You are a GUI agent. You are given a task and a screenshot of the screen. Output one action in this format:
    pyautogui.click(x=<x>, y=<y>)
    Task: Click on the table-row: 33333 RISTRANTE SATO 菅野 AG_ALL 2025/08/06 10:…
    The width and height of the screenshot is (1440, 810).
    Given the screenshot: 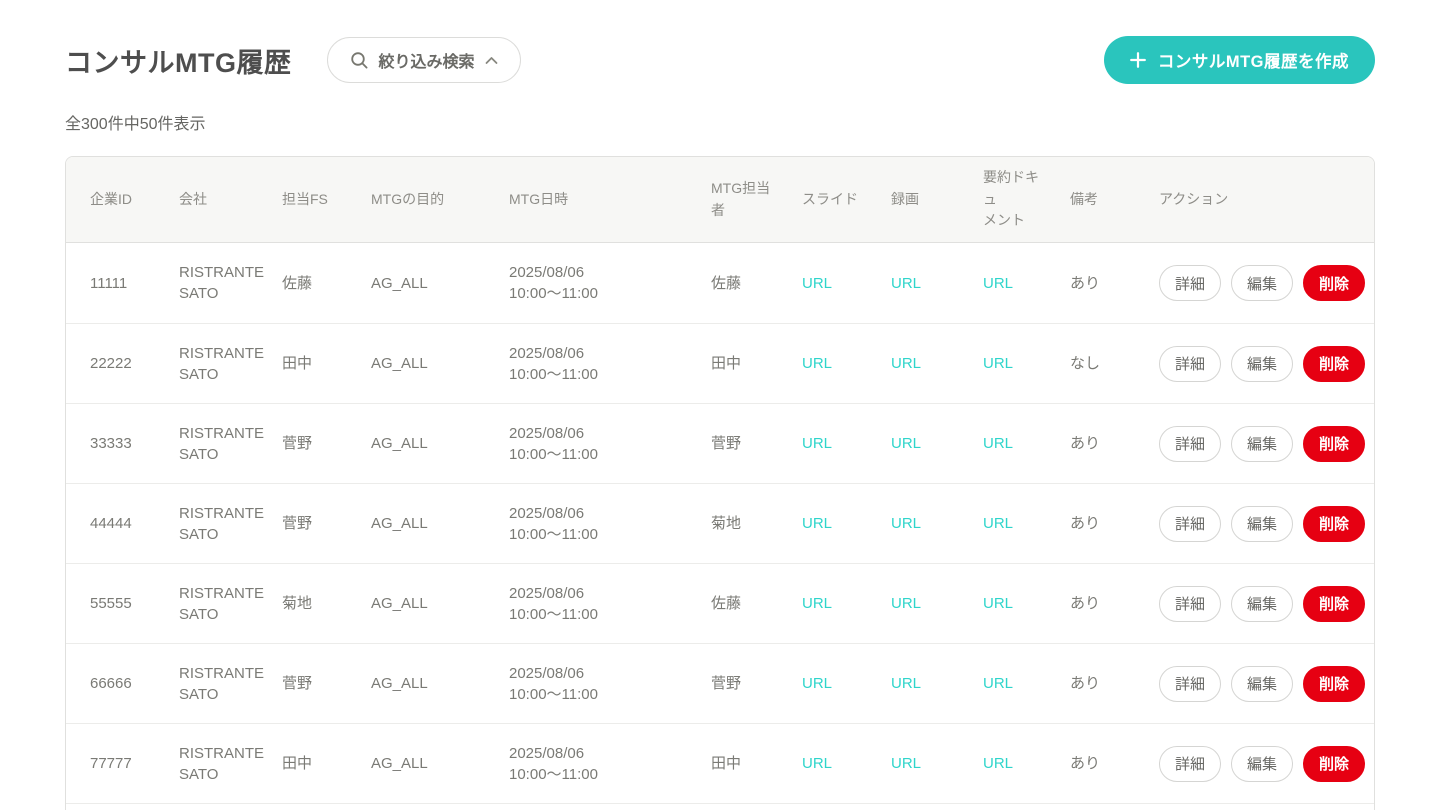 What is the action you would take?
    pyautogui.click(x=720, y=443)
    